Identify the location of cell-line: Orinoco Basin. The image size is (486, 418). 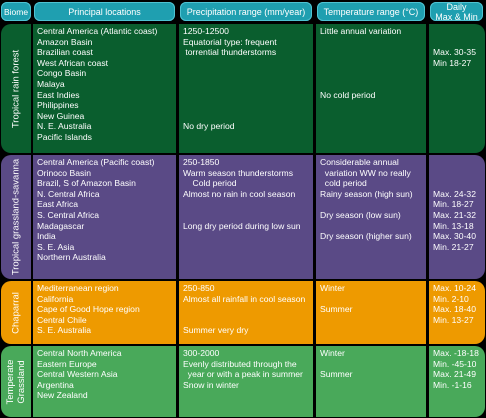
(64, 172).